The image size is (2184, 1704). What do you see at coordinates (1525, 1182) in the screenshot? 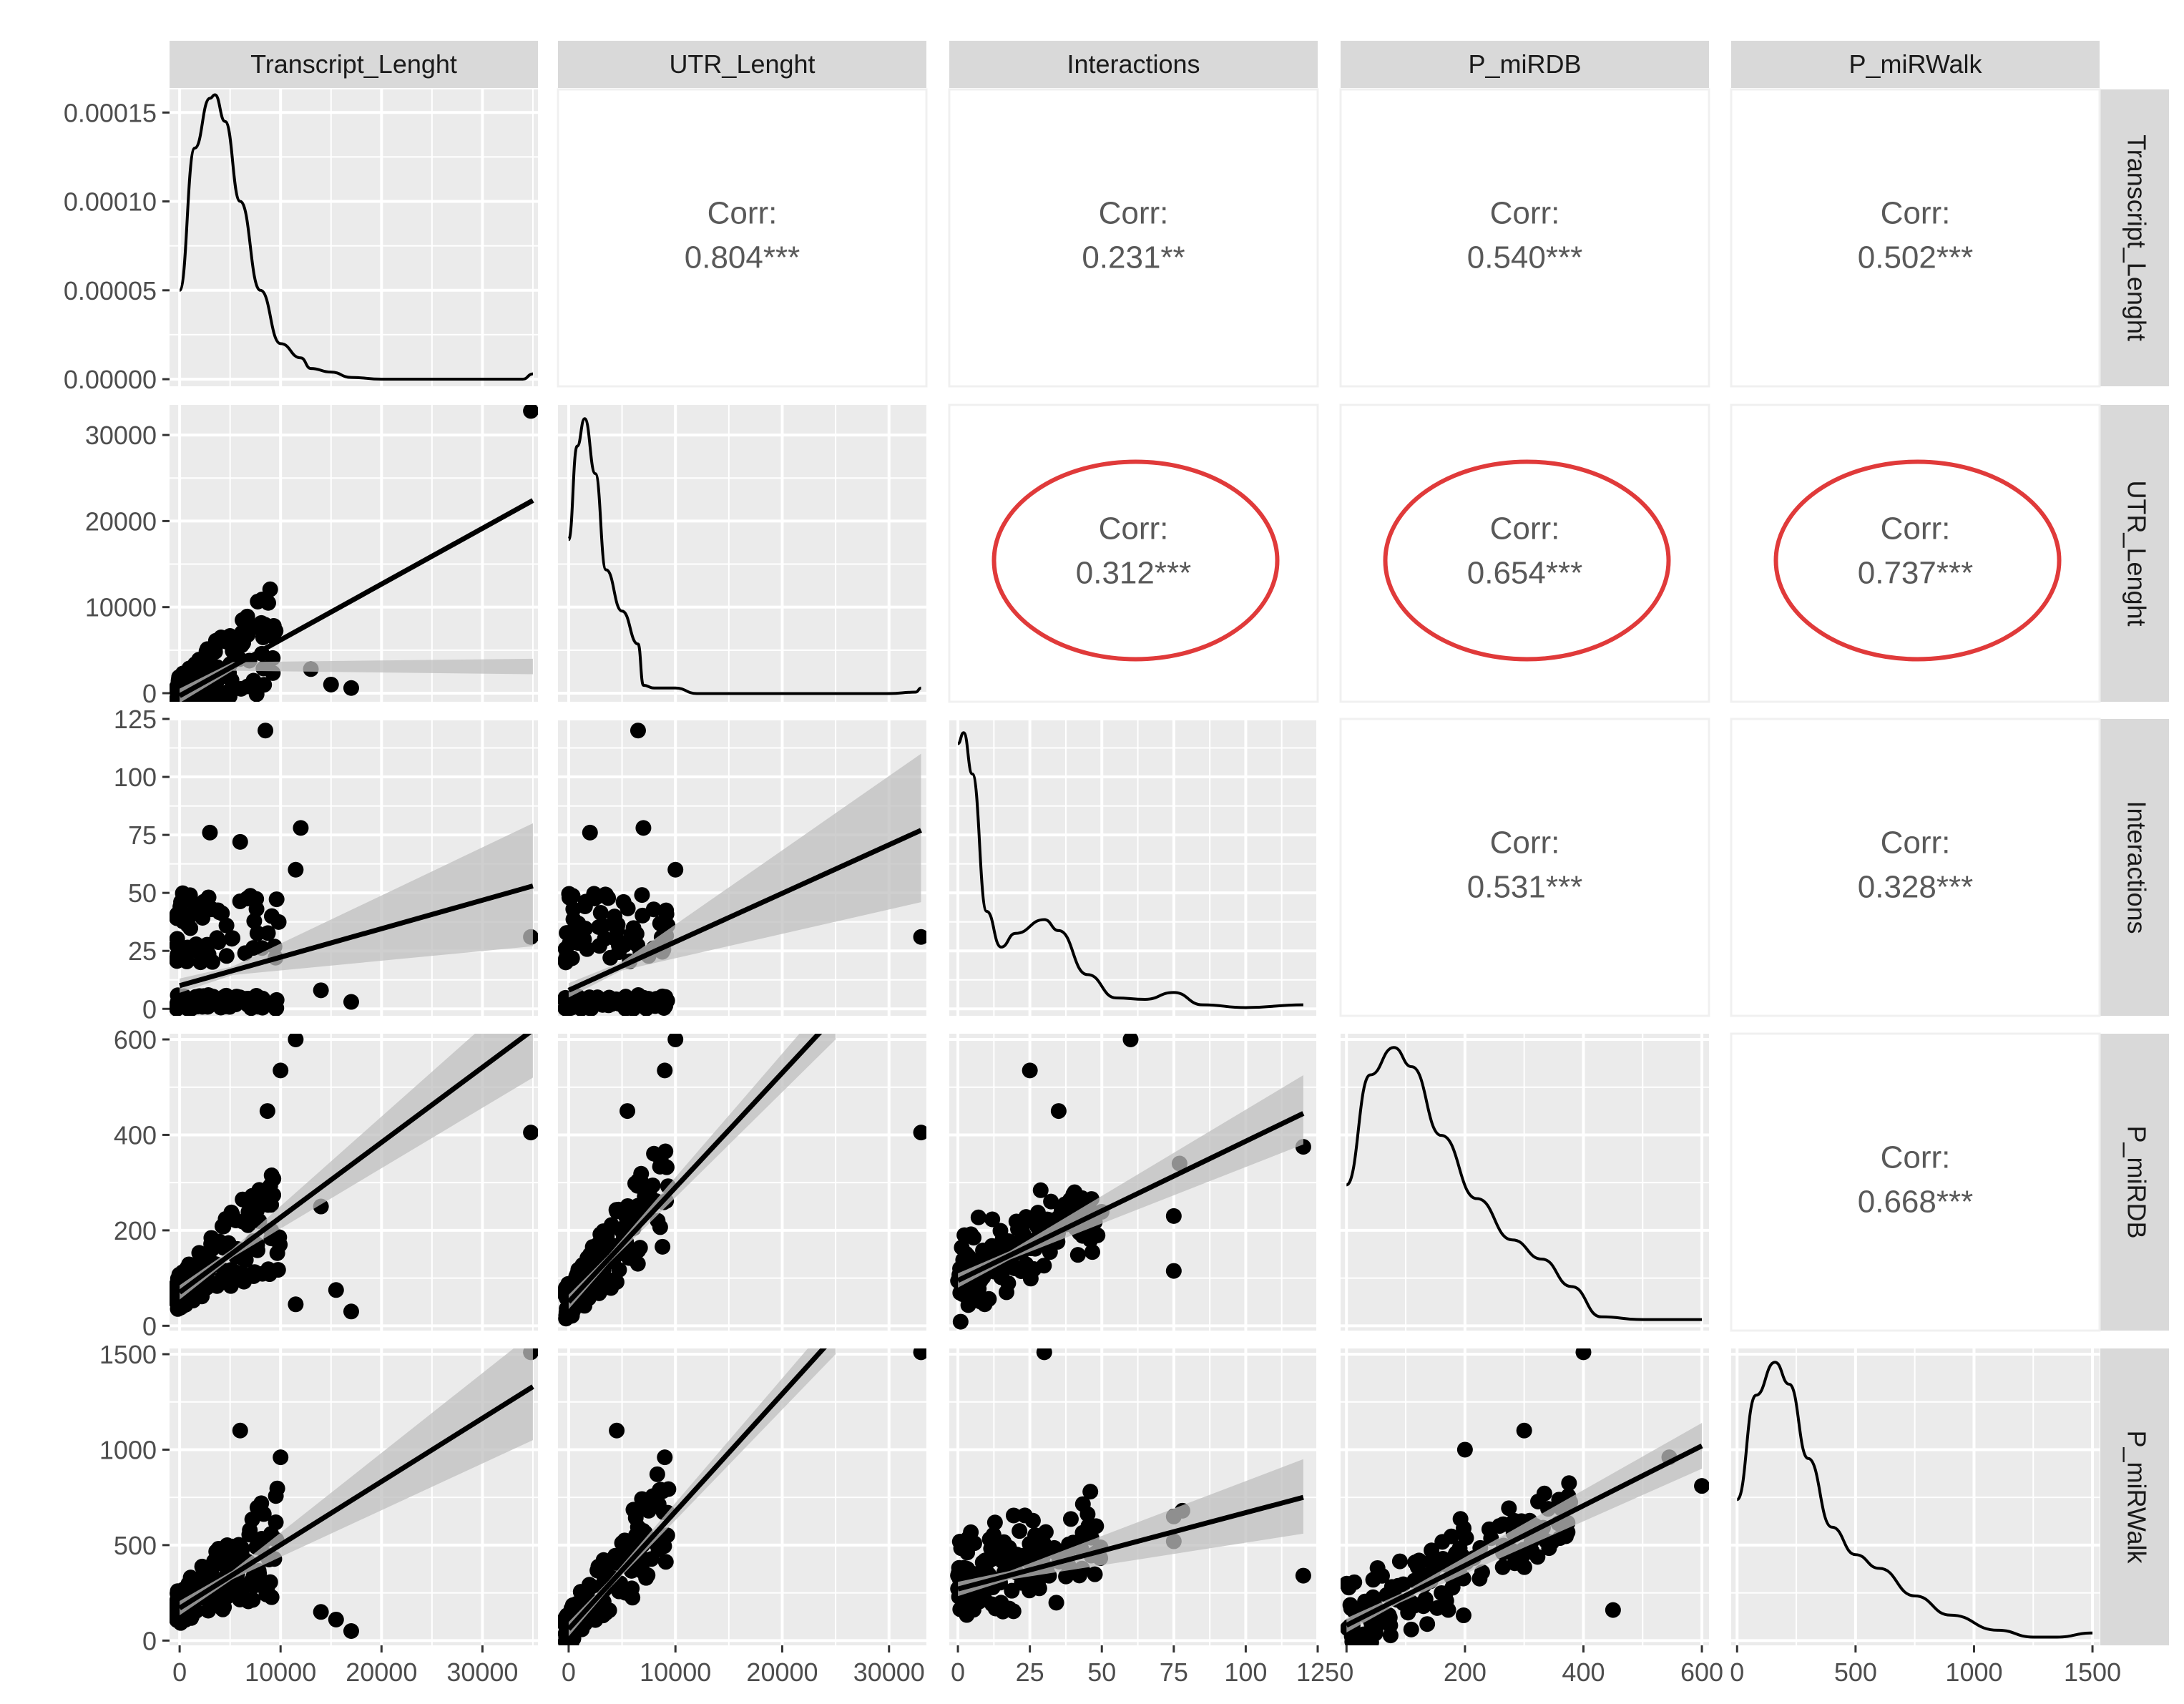
I see `panel-p_mirdb-p_mirdb` at bounding box center [1525, 1182].